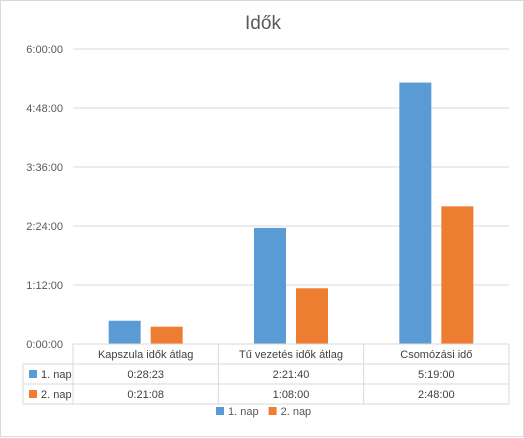 This screenshot has width=524, height=438. What do you see at coordinates (145, 395) in the screenshot?
I see `data-label: 0:21:08` at bounding box center [145, 395].